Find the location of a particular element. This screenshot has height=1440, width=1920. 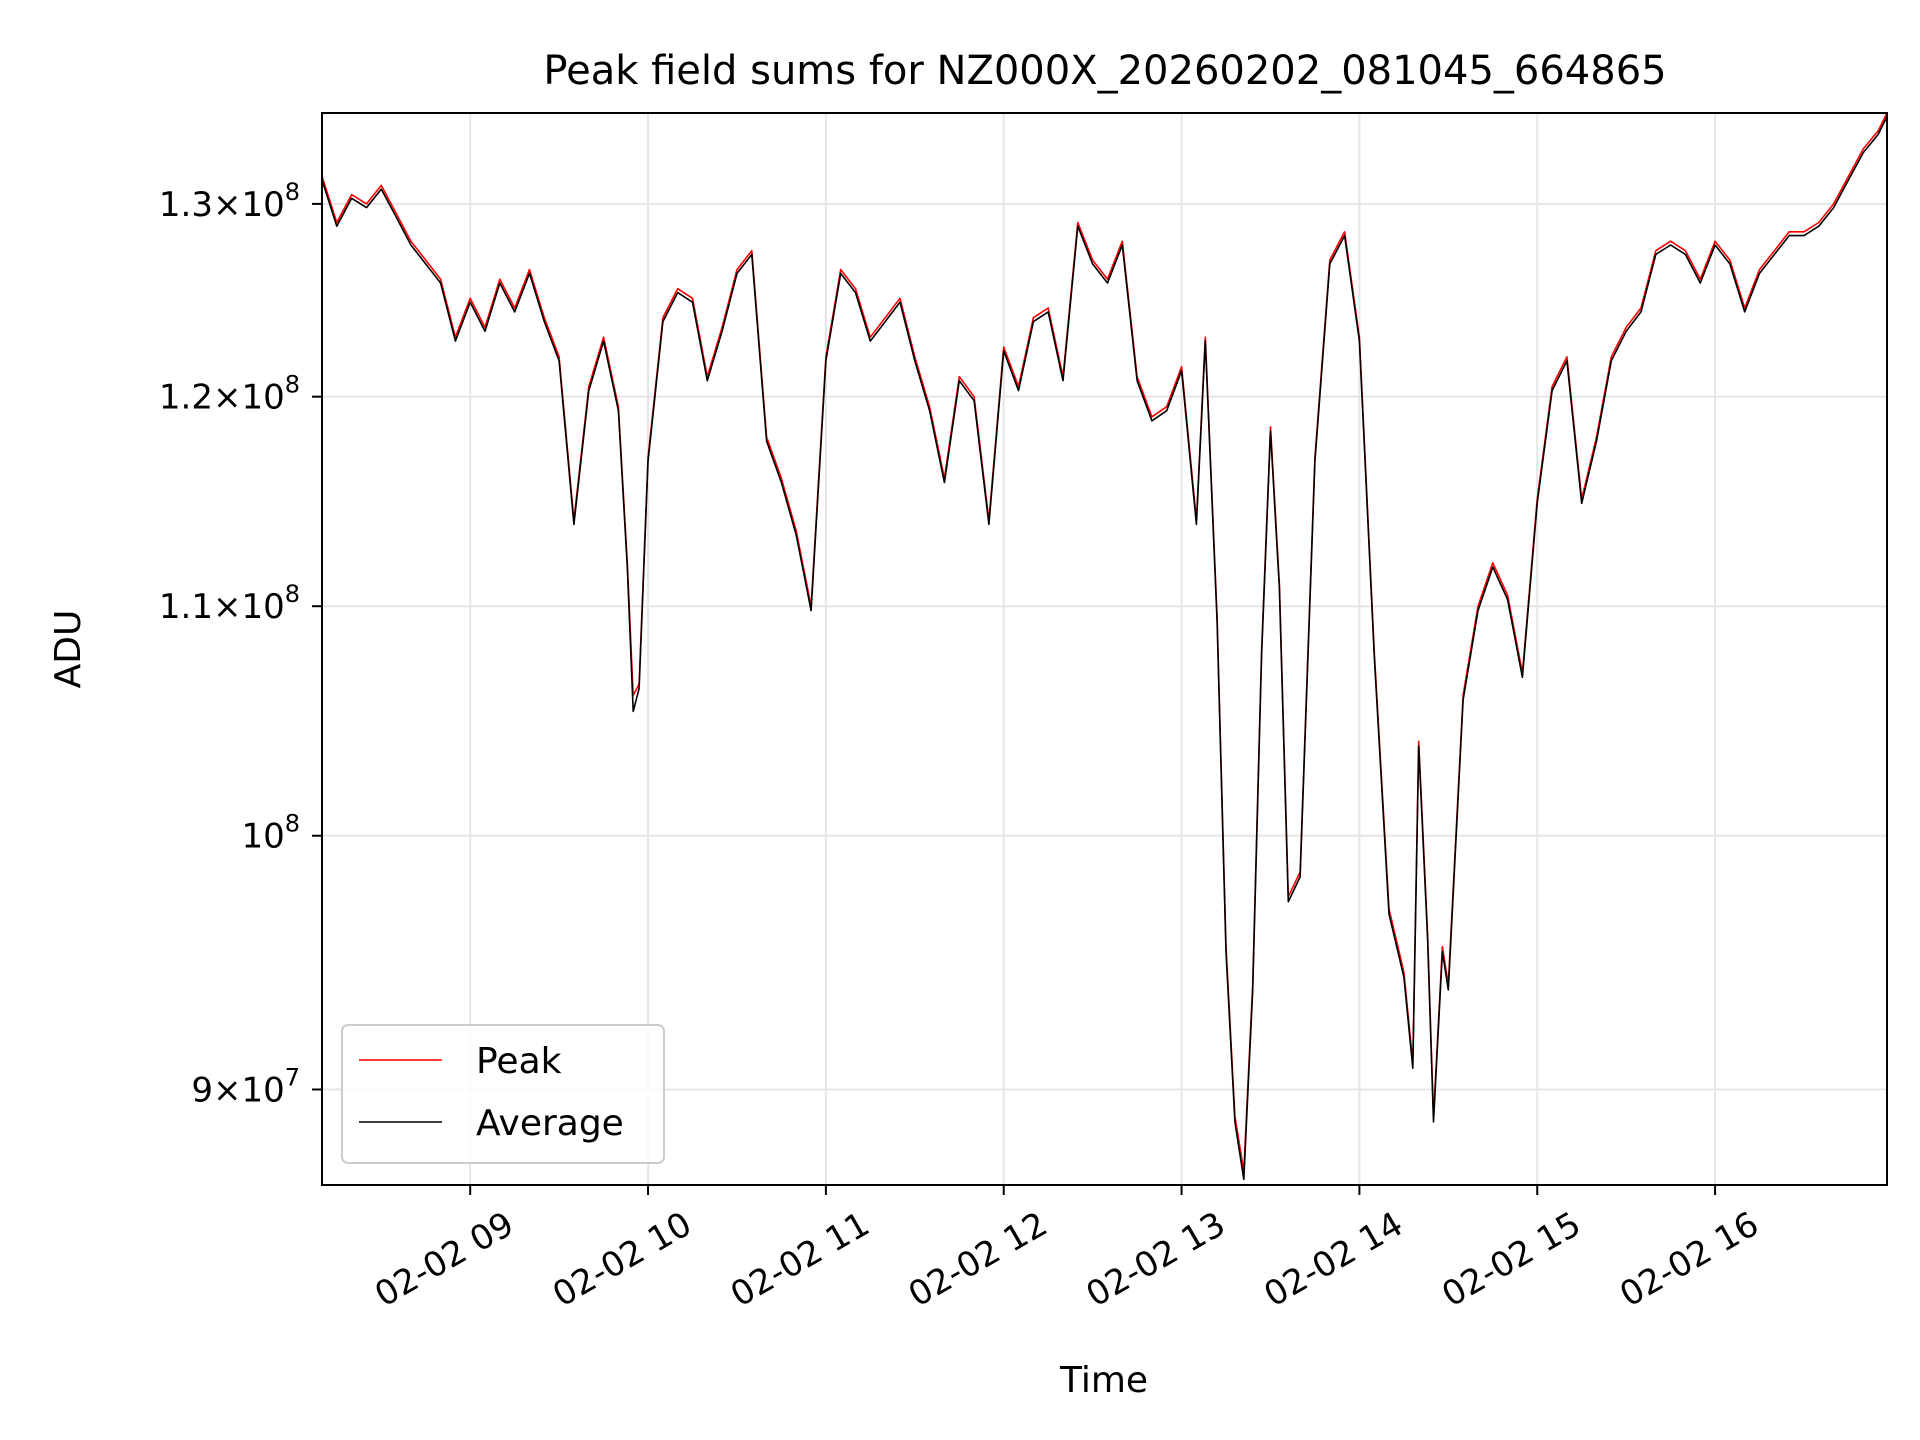

legend-label-peak: Peak is located at coordinates (519, 1061).